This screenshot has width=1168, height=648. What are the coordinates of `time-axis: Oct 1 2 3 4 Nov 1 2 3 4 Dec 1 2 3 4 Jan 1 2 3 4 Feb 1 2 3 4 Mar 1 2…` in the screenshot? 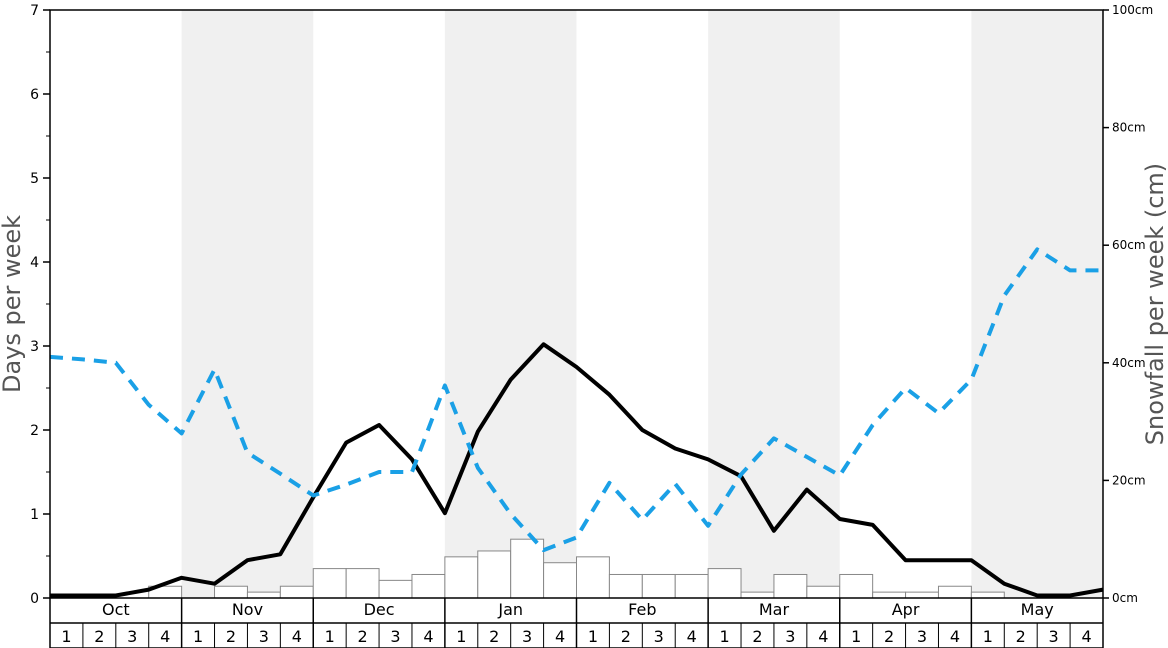 It's located at (576, 623).